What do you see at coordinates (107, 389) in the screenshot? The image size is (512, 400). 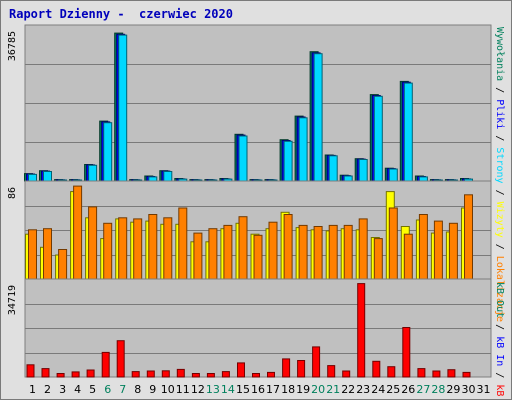 I see `x-tick-day-6: 6` at bounding box center [107, 389].